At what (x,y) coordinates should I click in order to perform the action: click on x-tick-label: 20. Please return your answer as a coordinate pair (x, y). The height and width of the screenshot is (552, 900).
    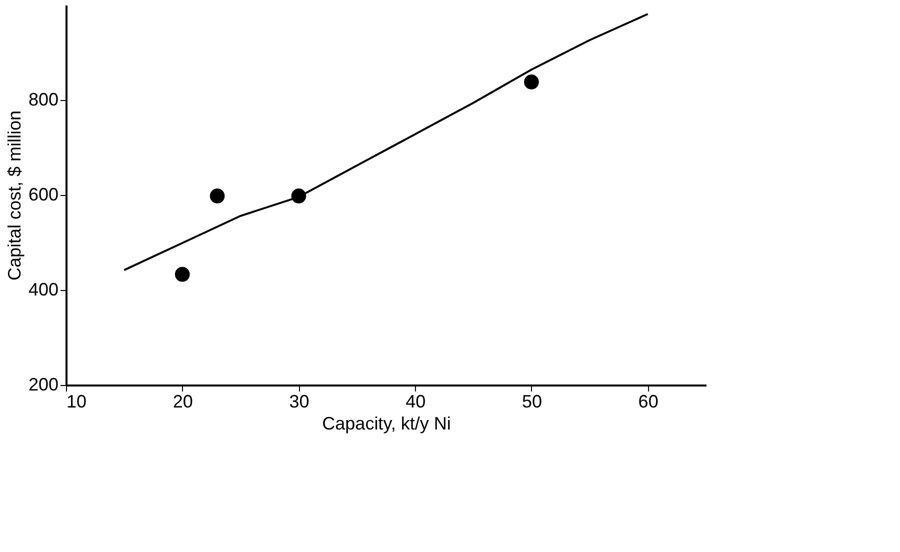
    Looking at the image, I should click on (182, 402).